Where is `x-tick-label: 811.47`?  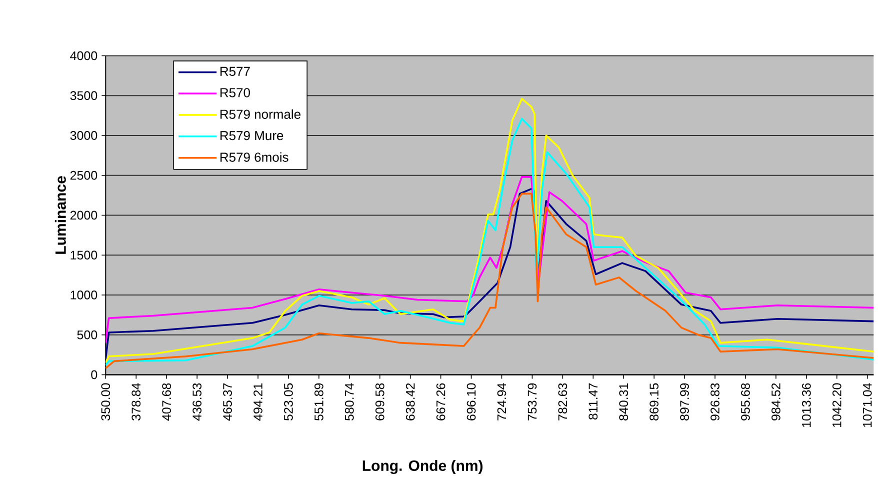
x-tick-label: 811.47 is located at coordinates (593, 401).